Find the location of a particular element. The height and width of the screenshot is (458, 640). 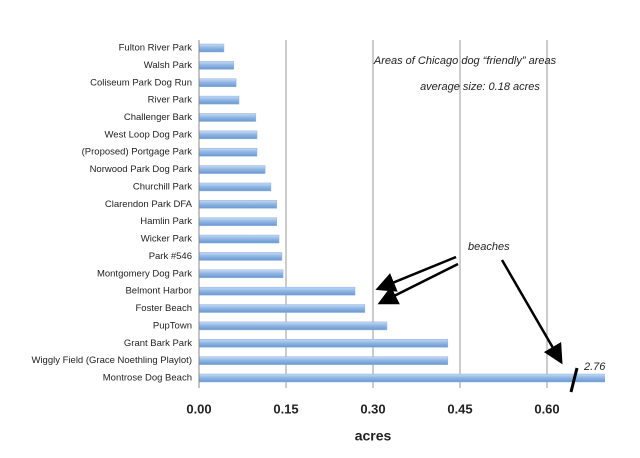

y-tick-label: Wicker Park is located at coordinates (166, 239).